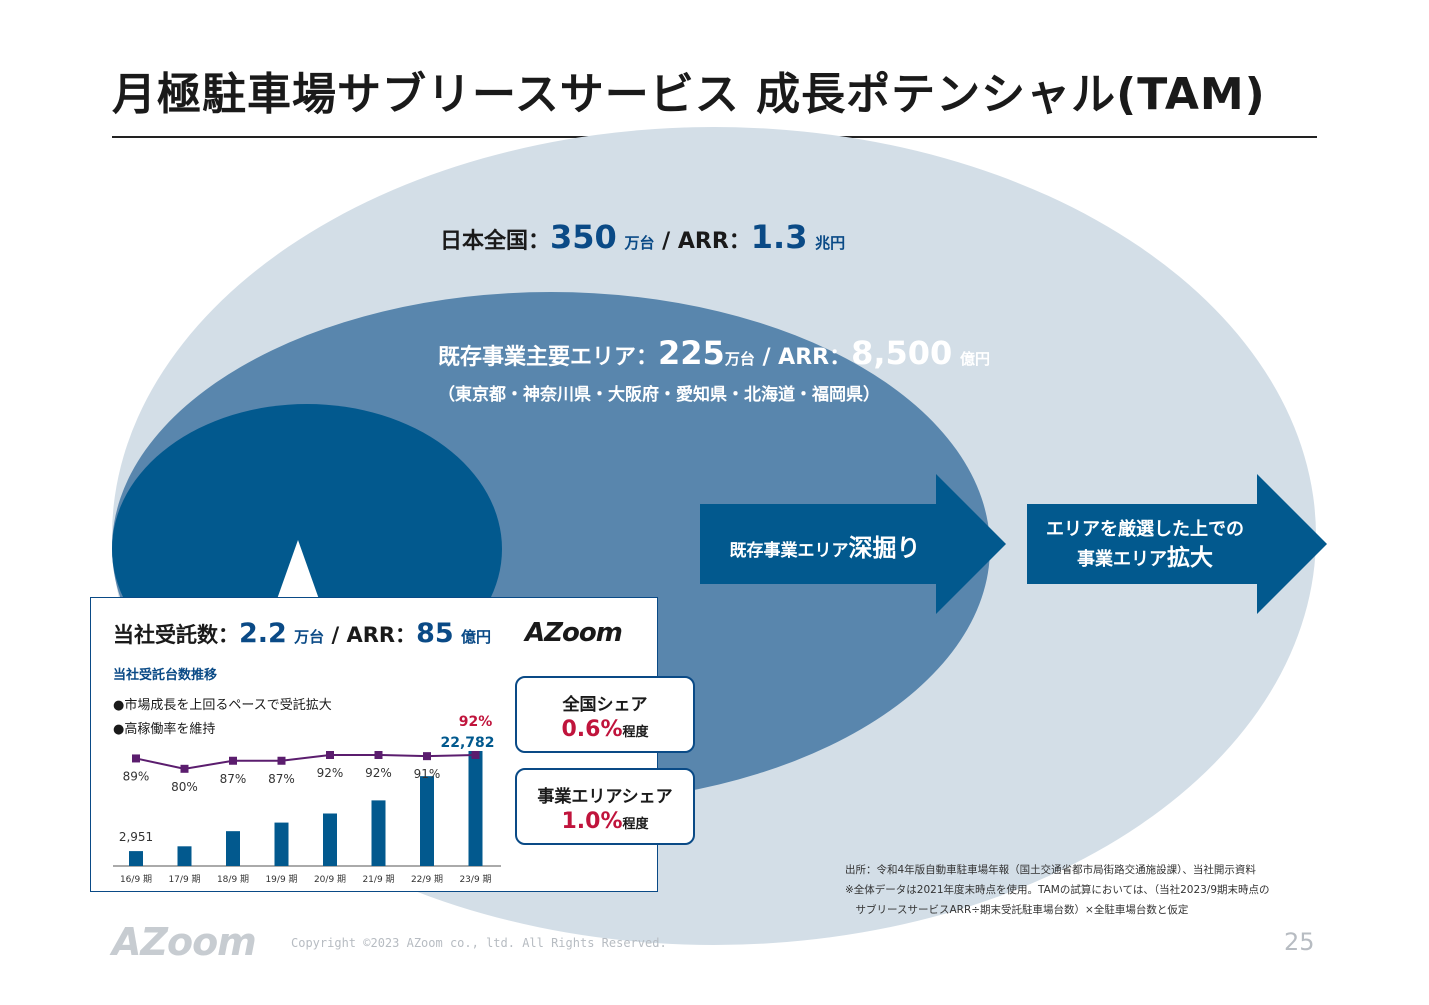 The height and width of the screenshot is (1005, 1429). What do you see at coordinates (635, 732) in the screenshot?
I see `national-share-suffix: 程度` at bounding box center [635, 732].